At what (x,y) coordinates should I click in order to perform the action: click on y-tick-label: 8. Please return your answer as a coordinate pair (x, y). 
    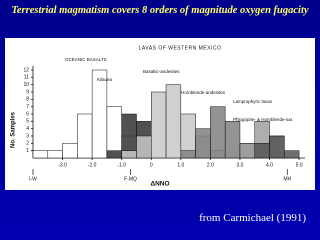
    Looking at the image, I should click on (27, 100).